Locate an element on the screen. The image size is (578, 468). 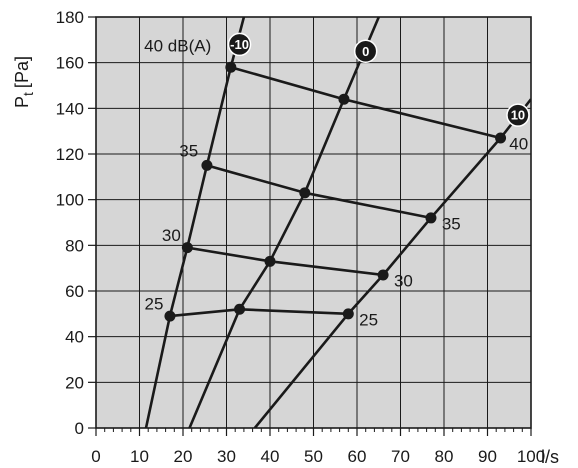
y-tick-label: 140 is located at coordinates (70, 108).